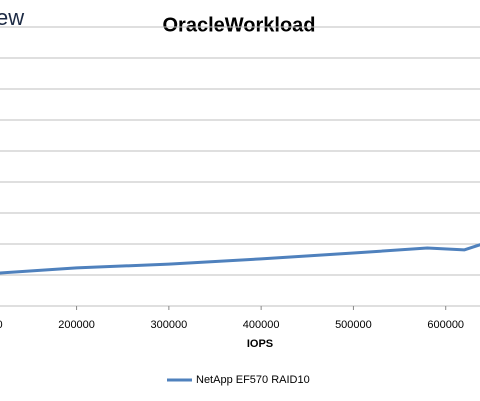 This screenshot has height=401, width=480. I want to click on legend-label: NetApp EF570 RAID10, so click(253, 380).